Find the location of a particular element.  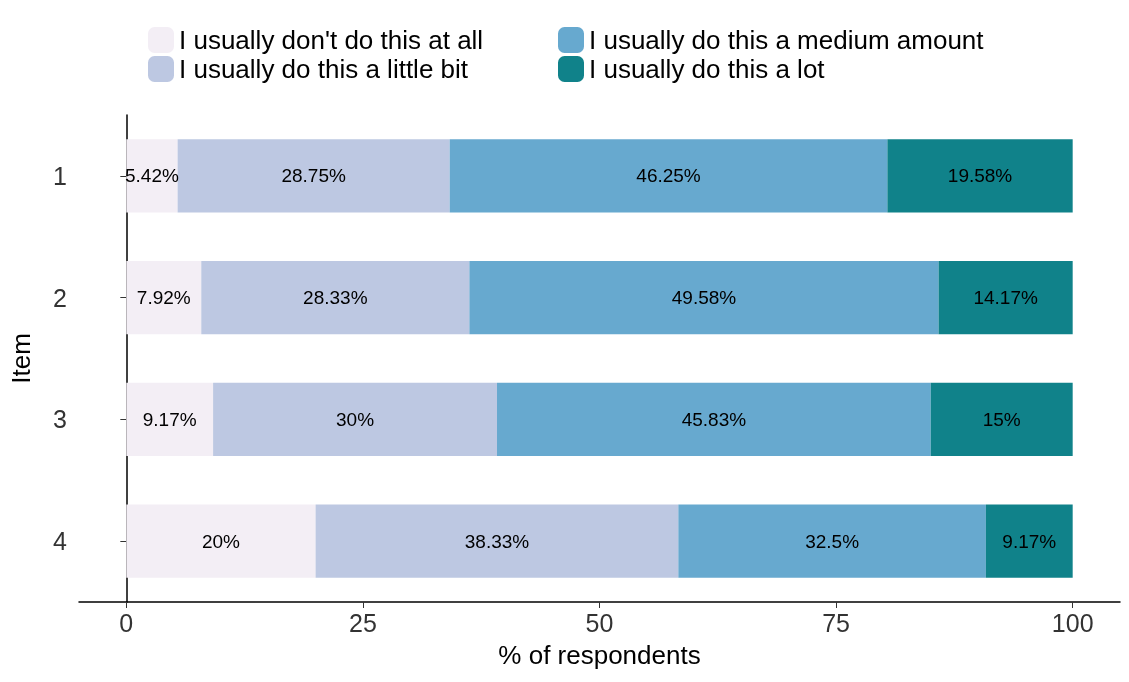

data-label: 19.58% is located at coordinates (980, 176).